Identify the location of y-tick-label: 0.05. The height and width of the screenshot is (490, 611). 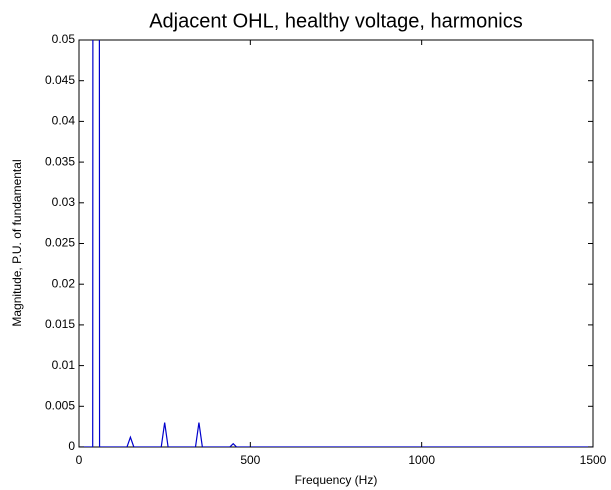
(64, 39).